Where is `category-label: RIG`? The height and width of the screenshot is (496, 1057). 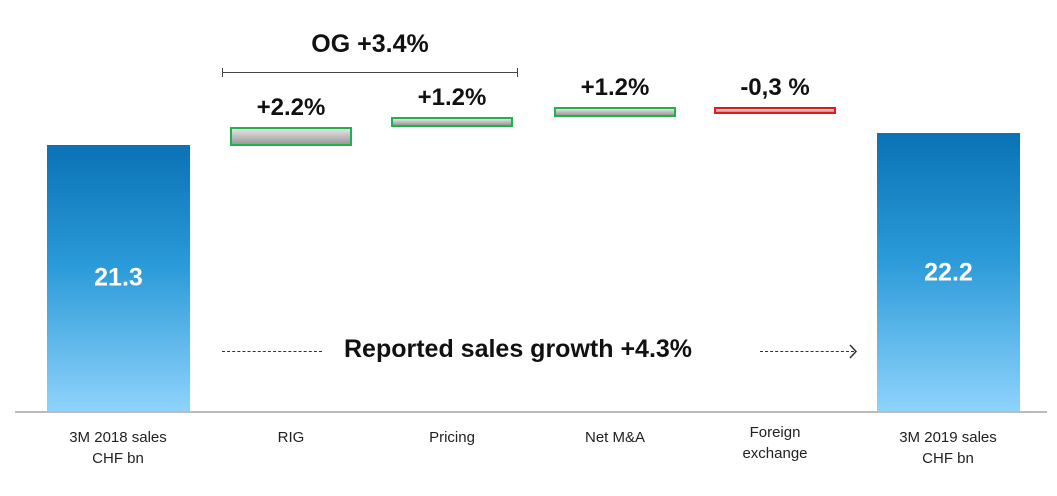
category-label: RIG is located at coordinates (291, 437).